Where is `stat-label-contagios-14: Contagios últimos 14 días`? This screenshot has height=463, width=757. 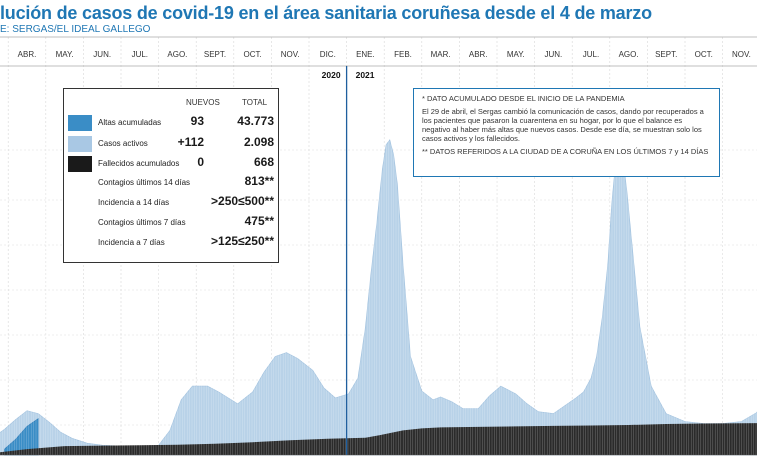
stat-label-contagios-14: Contagios últimos 14 días is located at coordinates (144, 182).